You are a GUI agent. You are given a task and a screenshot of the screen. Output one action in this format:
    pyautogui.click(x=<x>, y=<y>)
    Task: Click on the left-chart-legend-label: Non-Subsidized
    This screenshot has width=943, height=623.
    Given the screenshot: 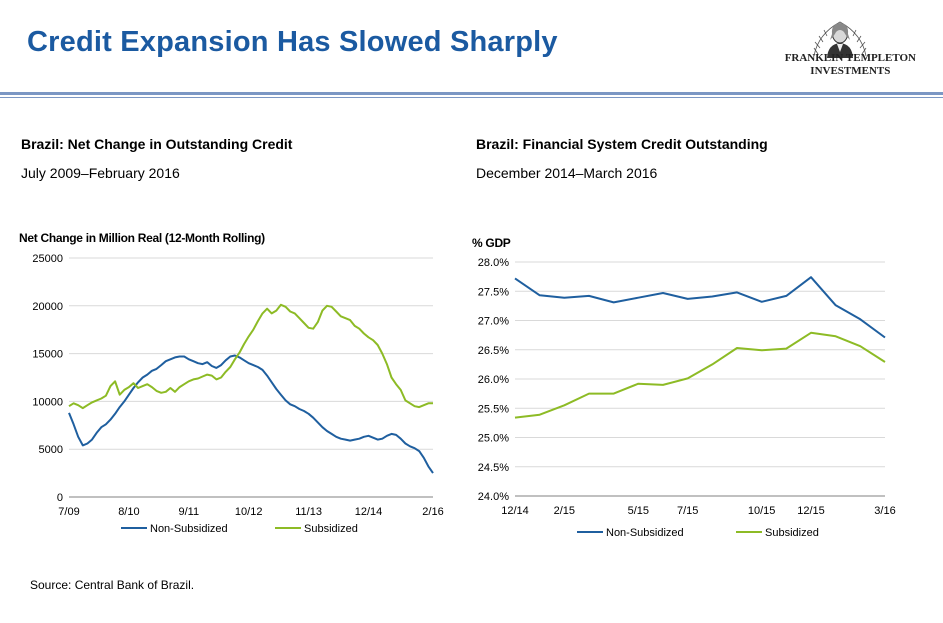 What is the action you would take?
    pyautogui.click(x=189, y=529)
    